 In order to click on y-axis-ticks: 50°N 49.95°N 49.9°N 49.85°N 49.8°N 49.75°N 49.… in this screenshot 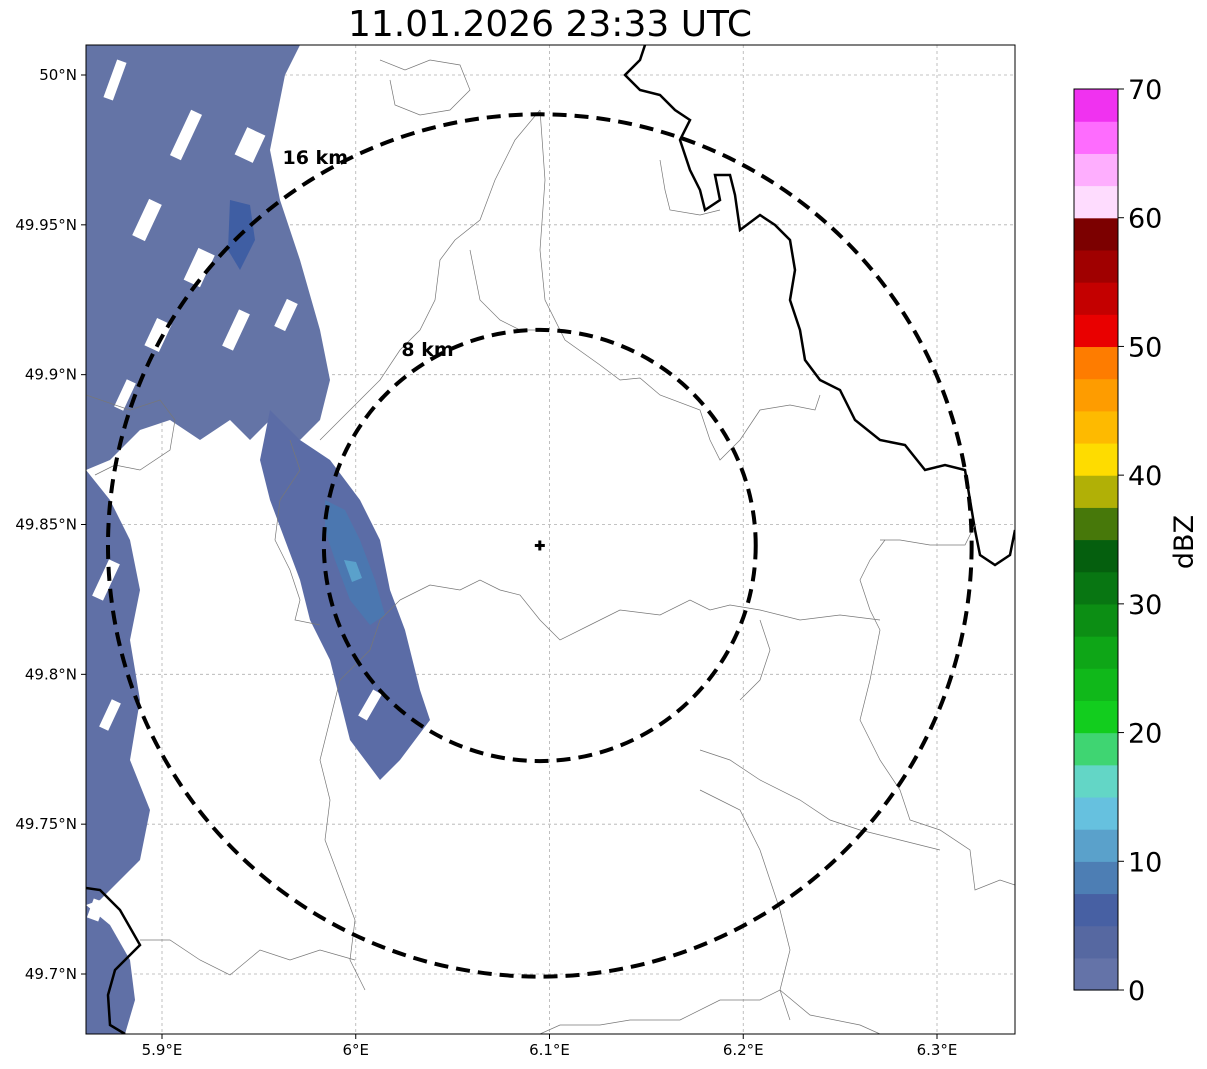, I will do `click(50, 524)`.